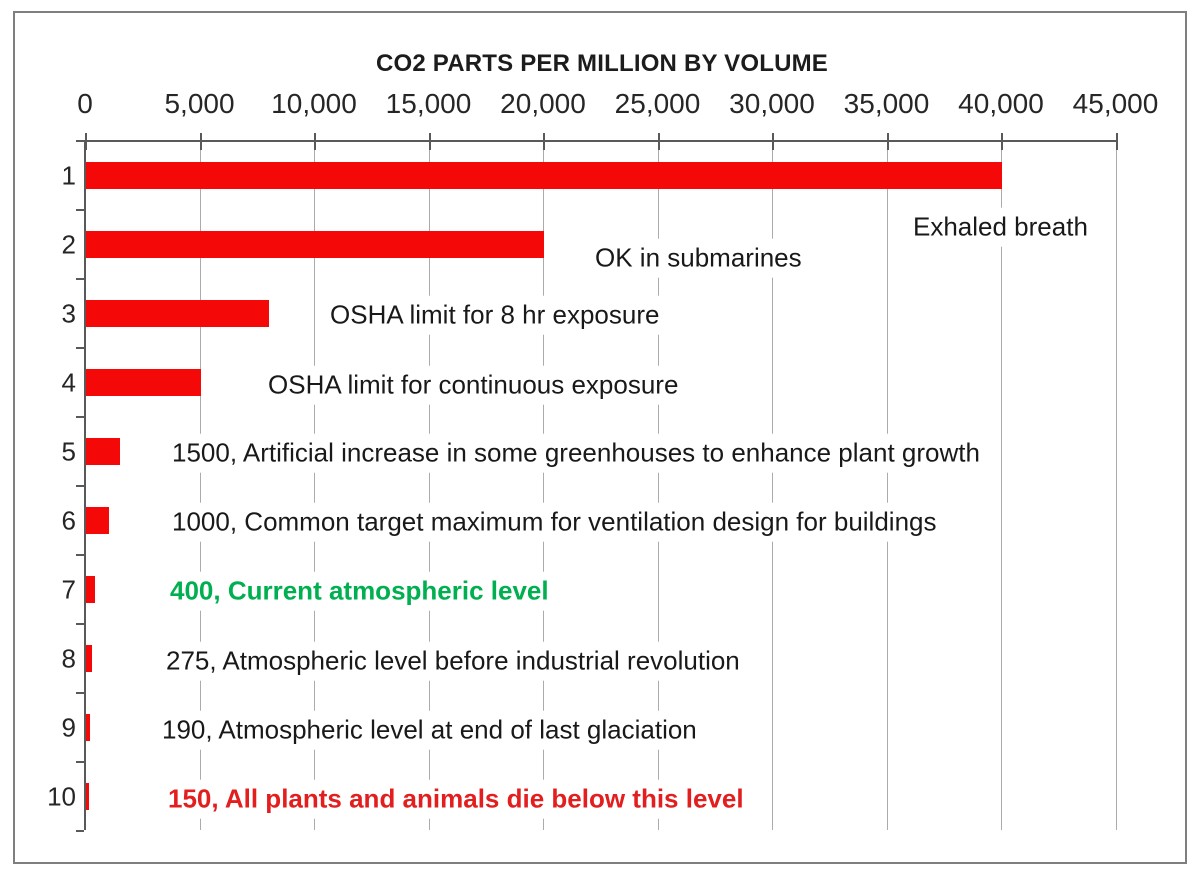 This screenshot has width=1200, height=877. I want to click on bar-label-1: Exhaled breath, so click(1000, 227).